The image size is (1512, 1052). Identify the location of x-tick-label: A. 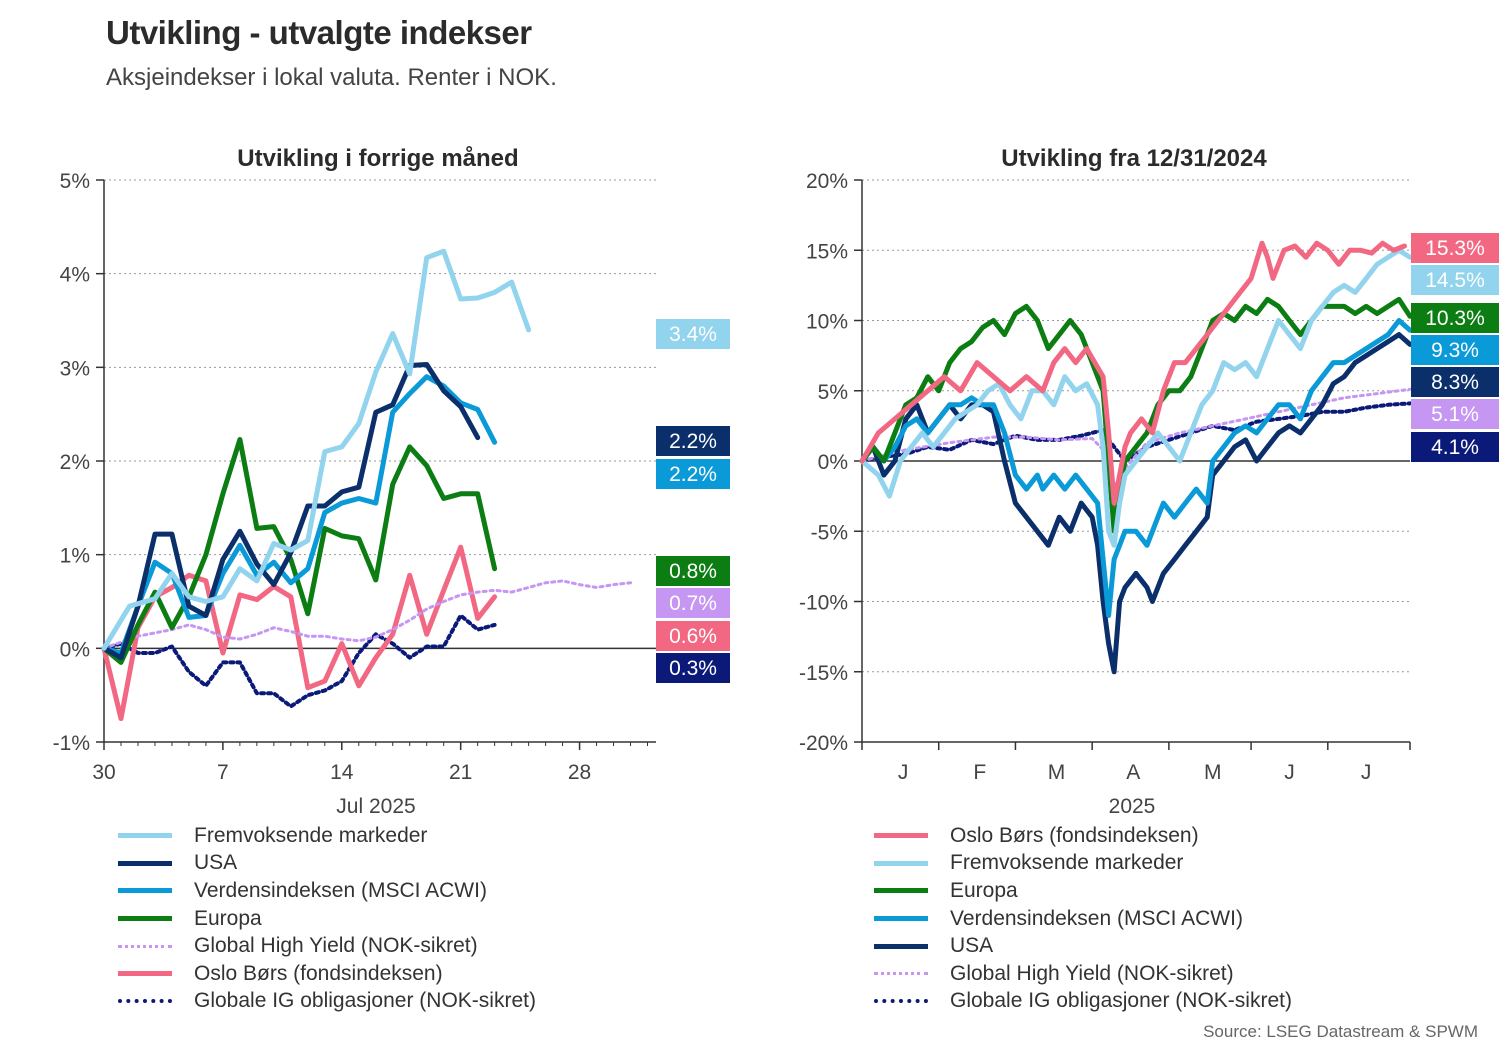
(1133, 772).